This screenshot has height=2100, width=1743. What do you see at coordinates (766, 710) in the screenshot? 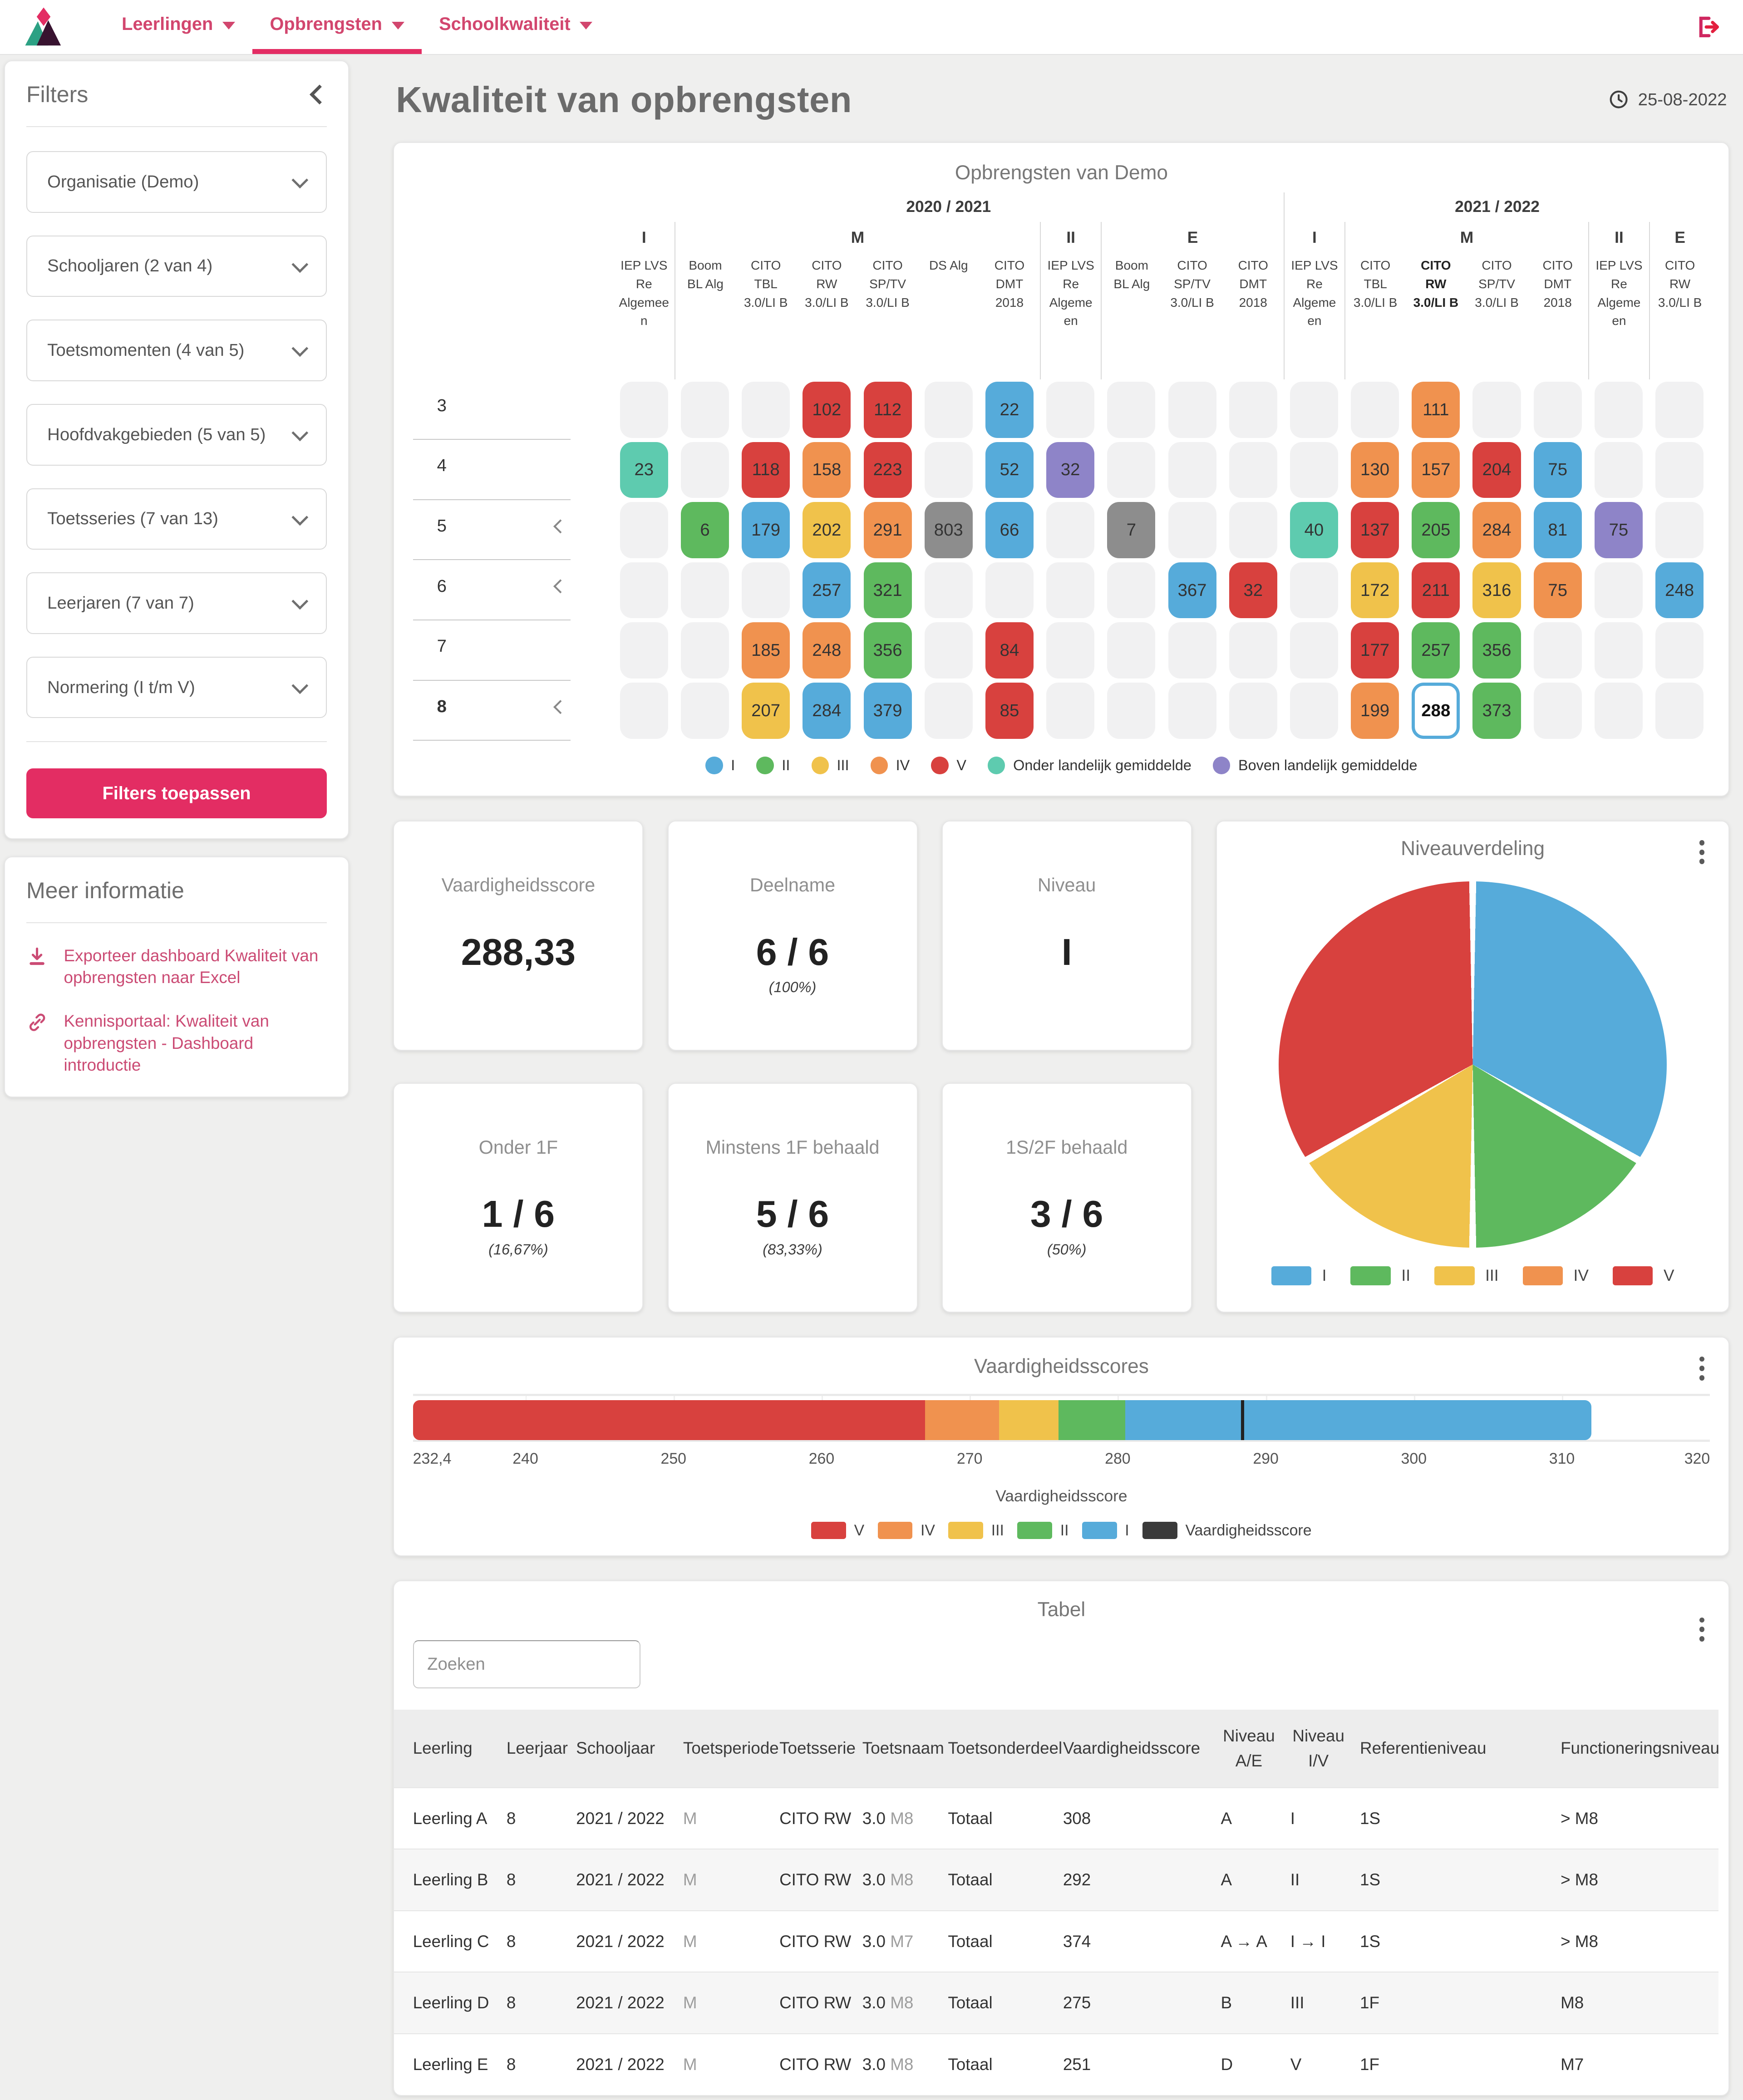
I see `matrix-cell-8-2: 207` at bounding box center [766, 710].